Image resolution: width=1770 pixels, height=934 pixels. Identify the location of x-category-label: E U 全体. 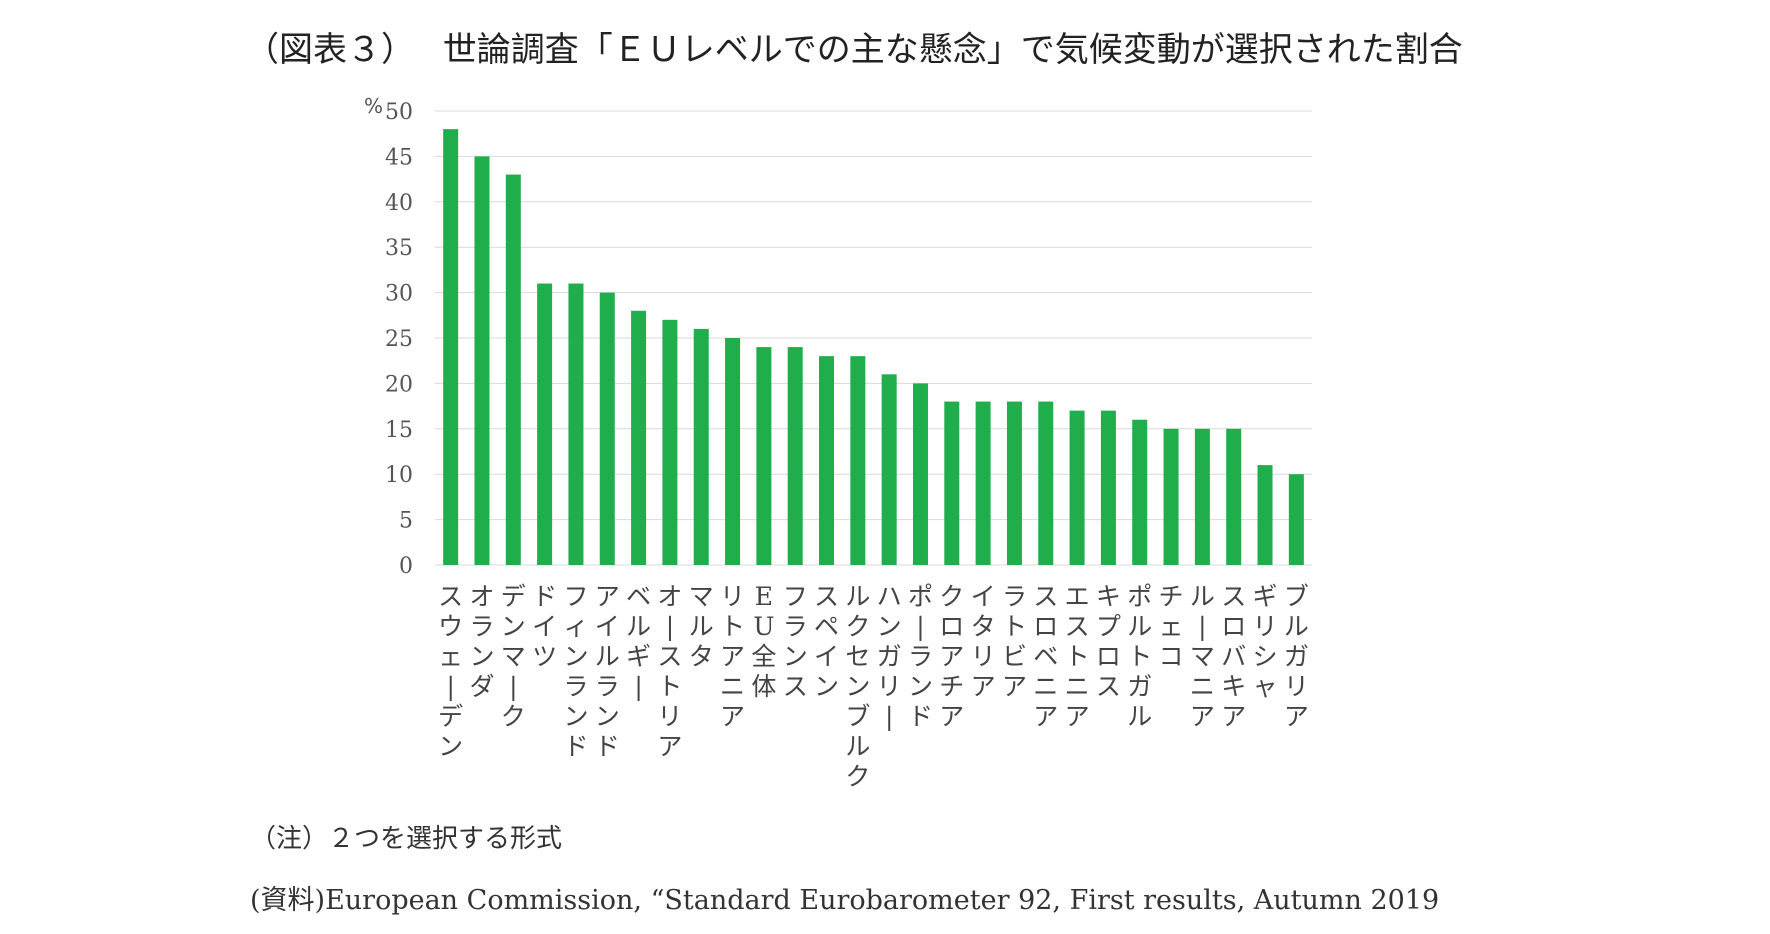
(763, 641).